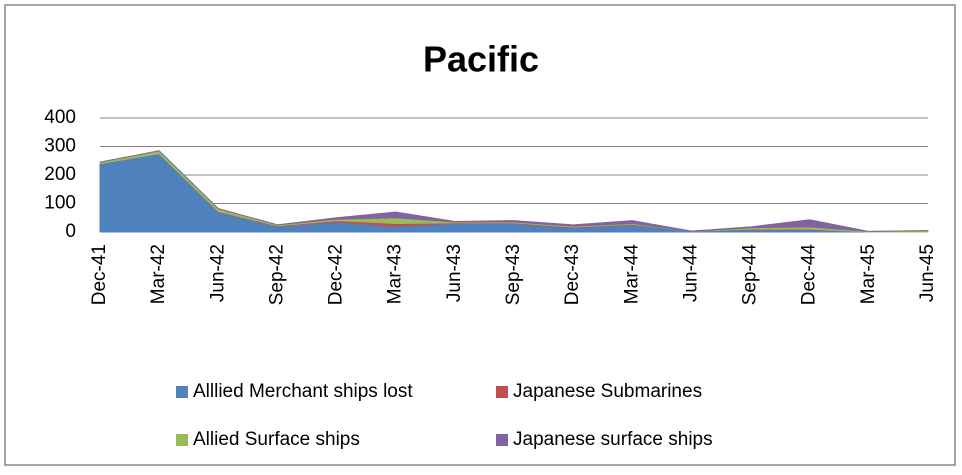 The height and width of the screenshot is (475, 962). What do you see at coordinates (70, 231) in the screenshot?
I see `y-tick-label: 0` at bounding box center [70, 231].